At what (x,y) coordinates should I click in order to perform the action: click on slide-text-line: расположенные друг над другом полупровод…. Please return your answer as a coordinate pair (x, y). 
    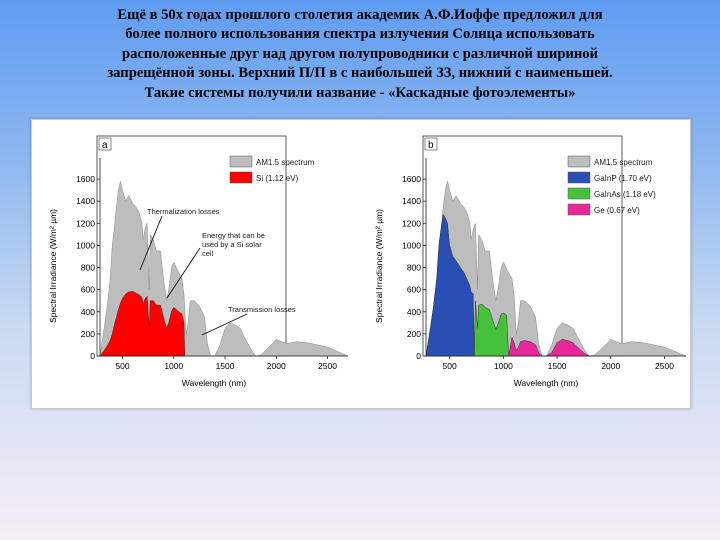
    Looking at the image, I should click on (360, 53).